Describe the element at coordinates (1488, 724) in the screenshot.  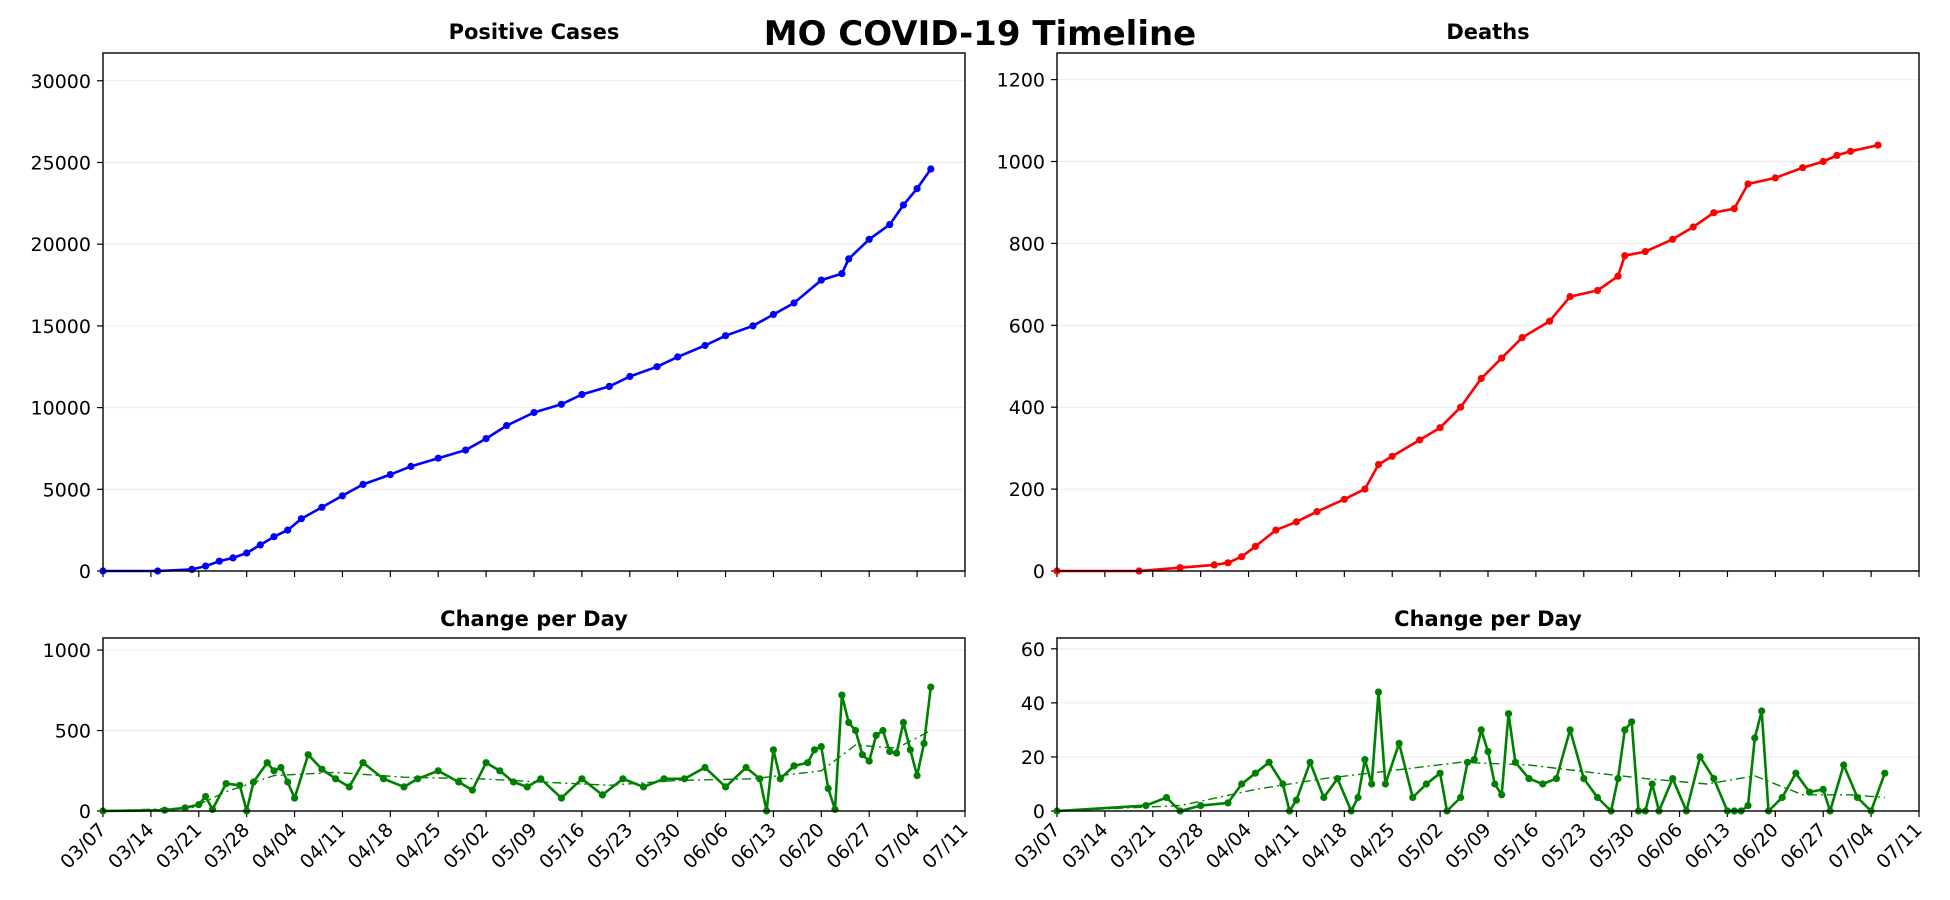
I see `deaths_change-plot-frame` at that location.